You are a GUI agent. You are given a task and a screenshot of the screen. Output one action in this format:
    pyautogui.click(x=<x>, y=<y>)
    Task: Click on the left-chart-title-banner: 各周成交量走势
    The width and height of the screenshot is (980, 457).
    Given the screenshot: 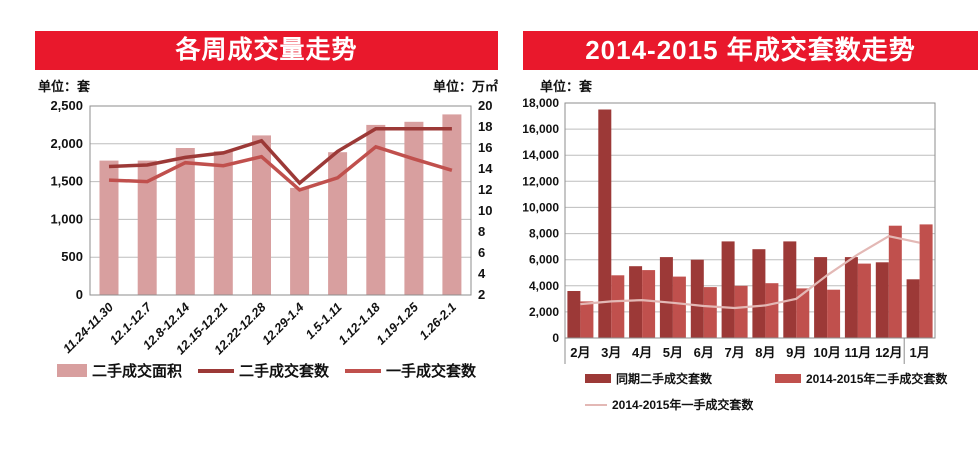 What is the action you would take?
    pyautogui.click(x=266, y=50)
    